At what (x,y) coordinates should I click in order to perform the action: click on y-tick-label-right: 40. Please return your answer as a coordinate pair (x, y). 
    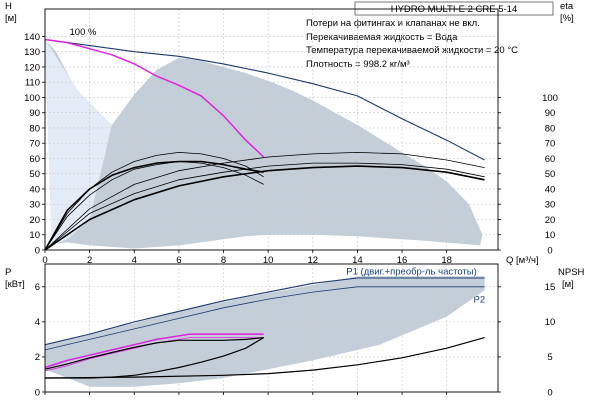
    Looking at the image, I should click on (550, 189).